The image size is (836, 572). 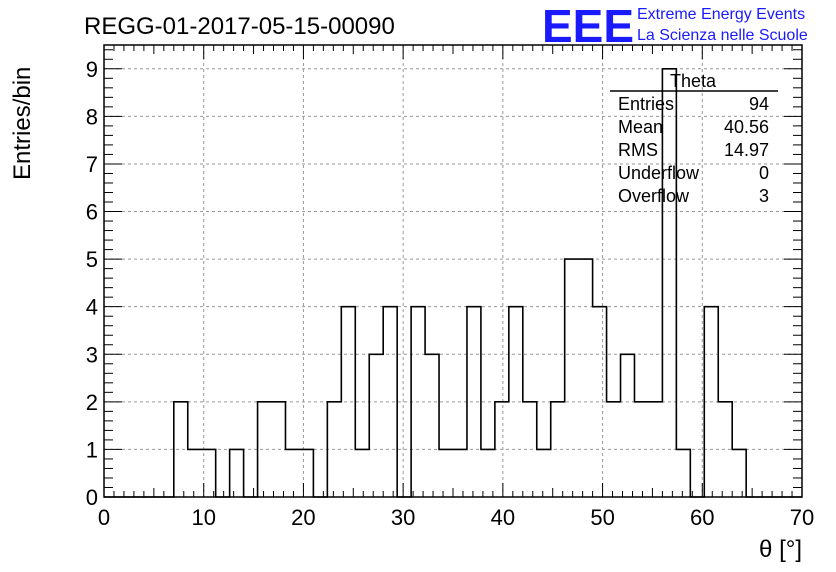 What do you see at coordinates (92, 497) in the screenshot?
I see `y-tick-label: 0` at bounding box center [92, 497].